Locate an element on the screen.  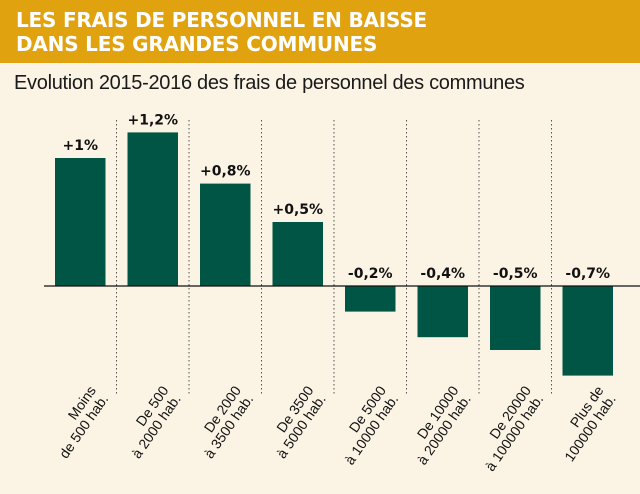
data-label-4: -0,2% is located at coordinates (370, 274).